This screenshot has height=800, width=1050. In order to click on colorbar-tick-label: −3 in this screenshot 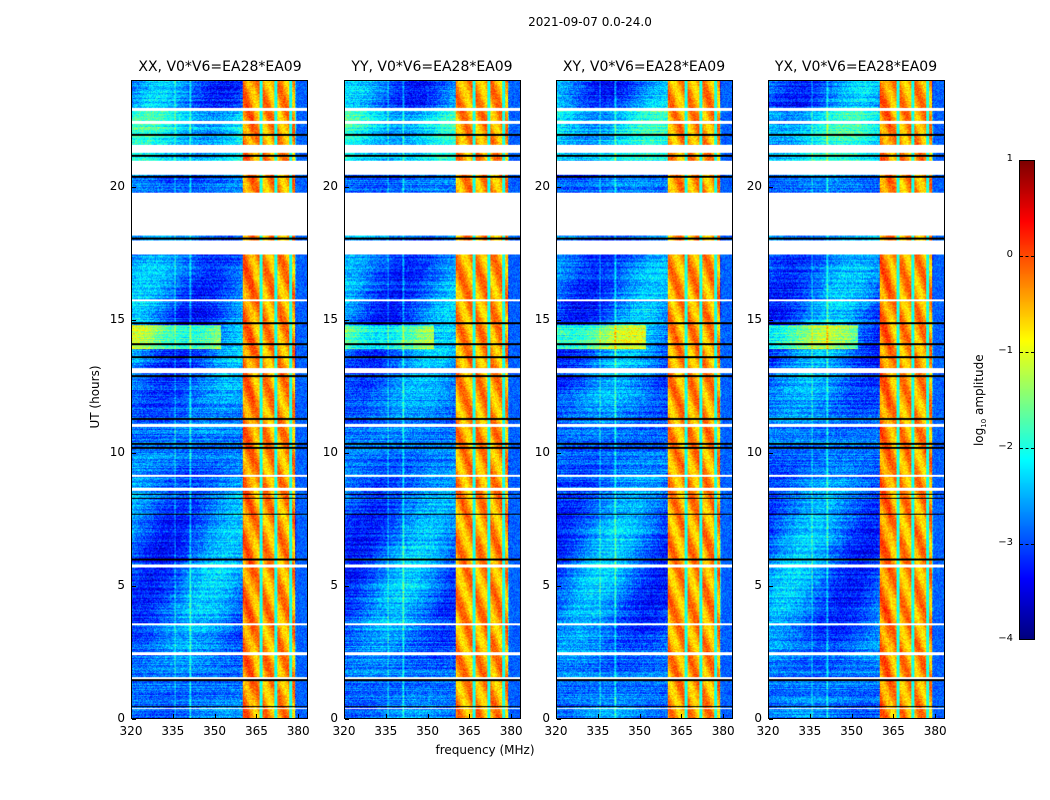, I will do `click(1005, 542)`.